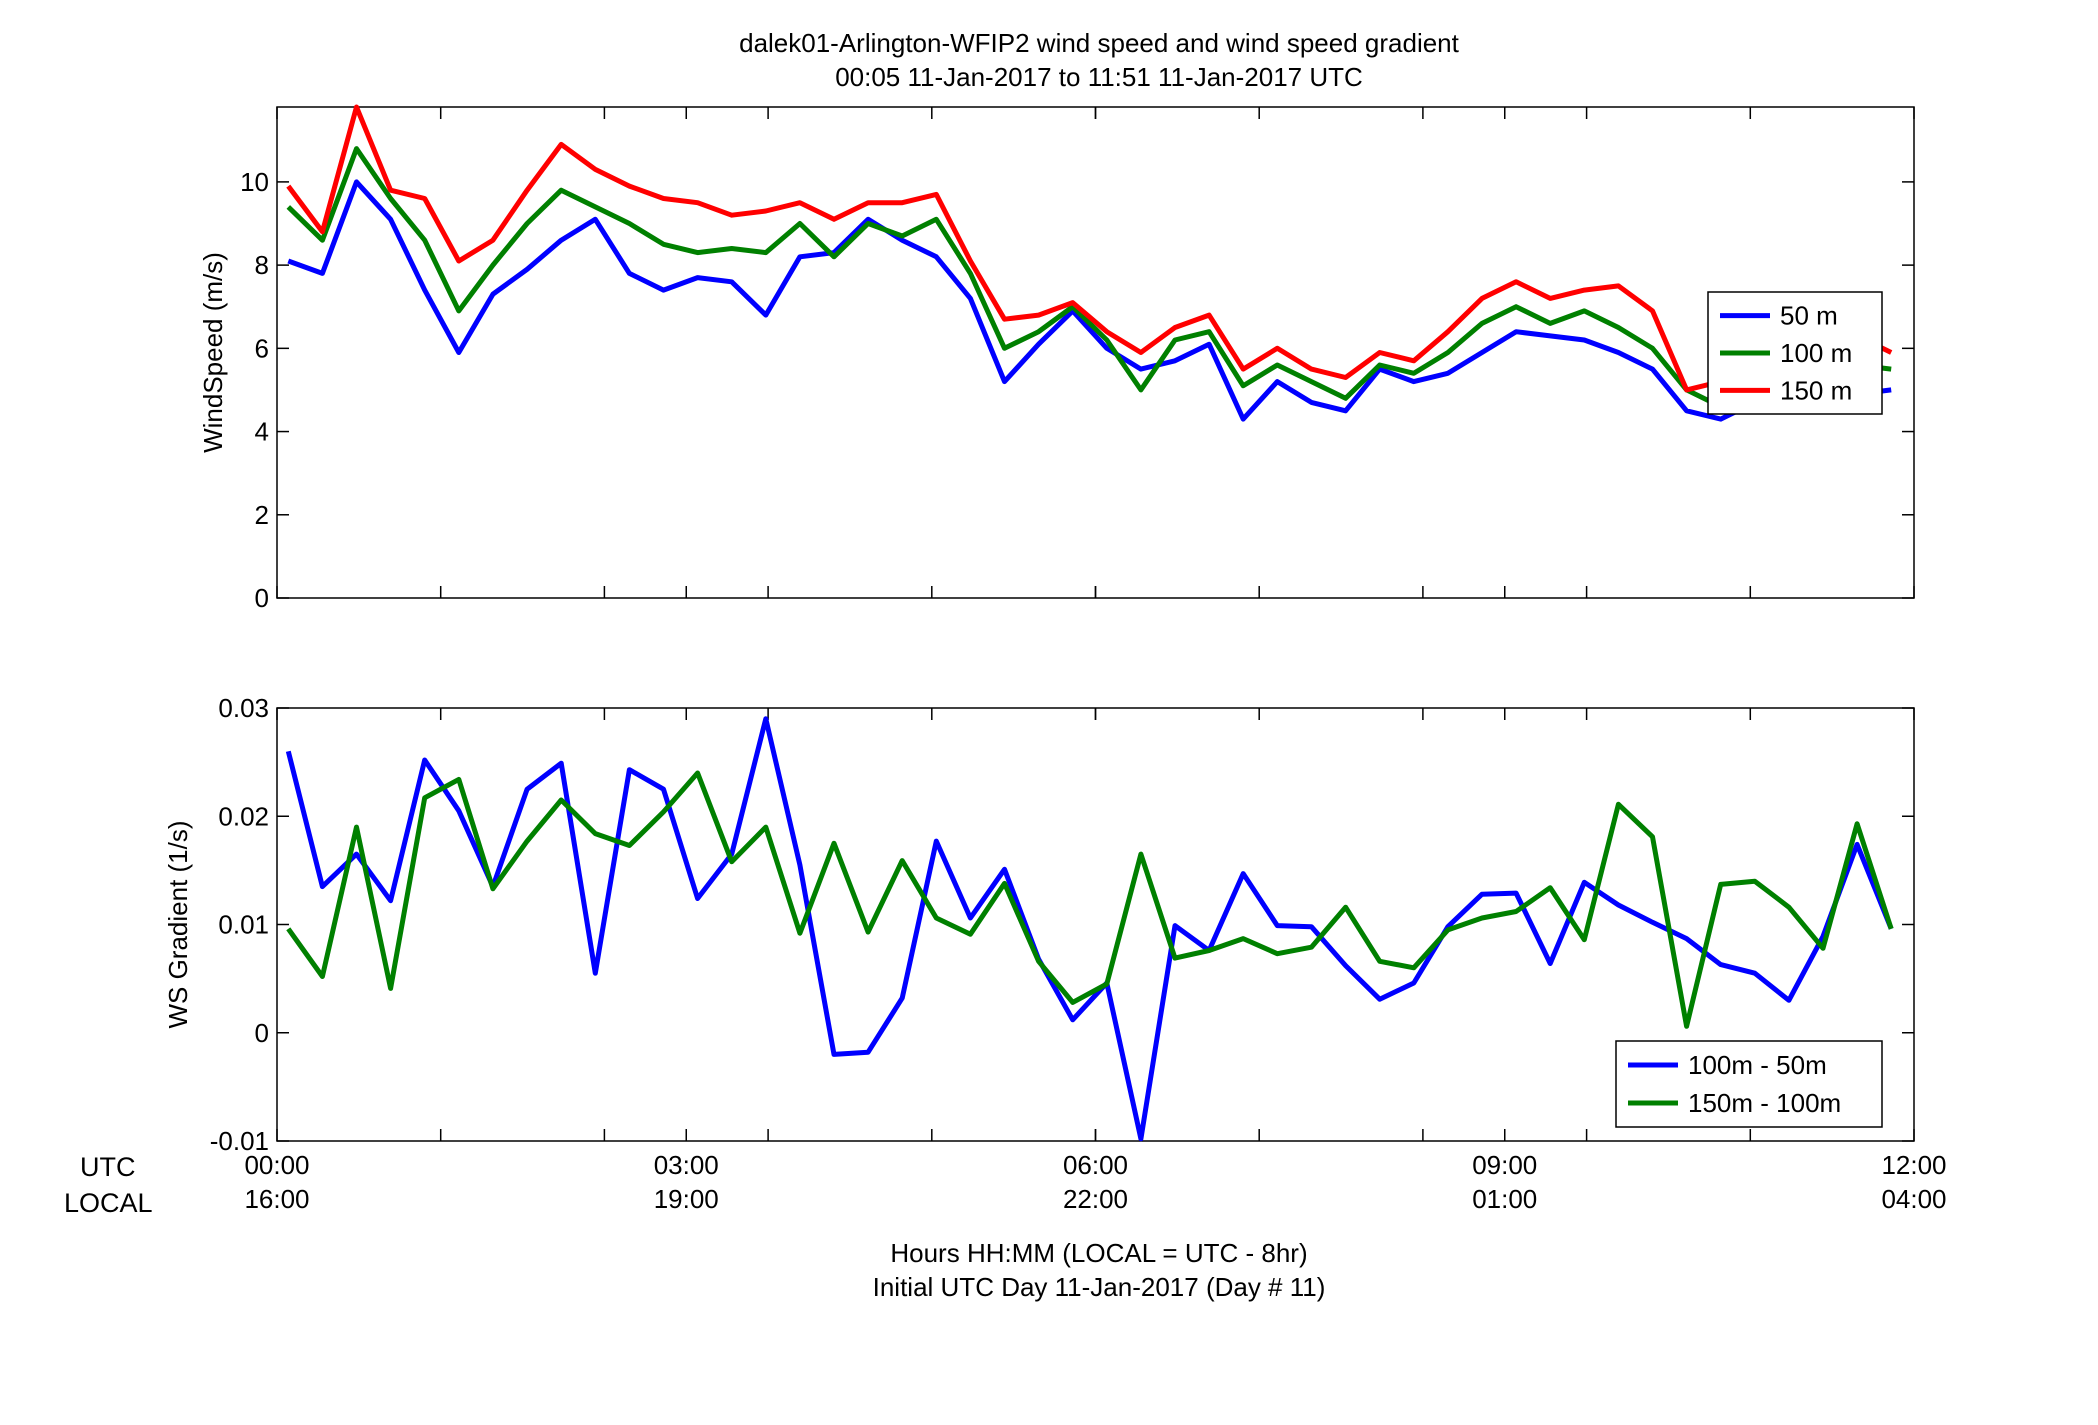  What do you see at coordinates (1816, 390) in the screenshot?
I see `legend-label: 150 m` at bounding box center [1816, 390].